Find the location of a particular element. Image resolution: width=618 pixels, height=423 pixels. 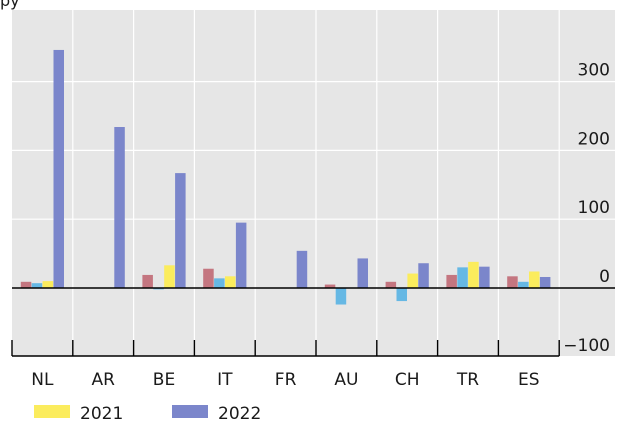

cropped-heading-label: py is located at coordinates (10, 5).